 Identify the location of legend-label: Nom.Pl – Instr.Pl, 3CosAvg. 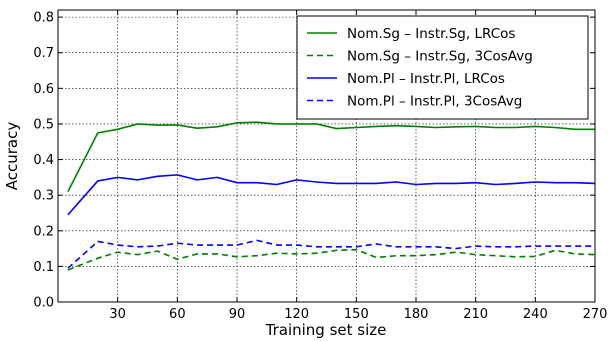
(434, 102).